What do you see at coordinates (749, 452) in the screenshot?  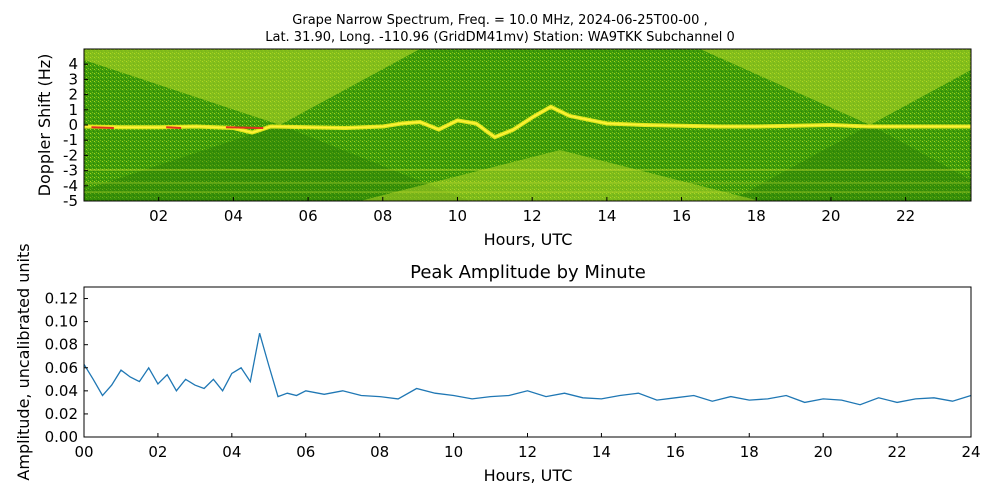 I see `amplitude-x-tick-label: 18` at bounding box center [749, 452].